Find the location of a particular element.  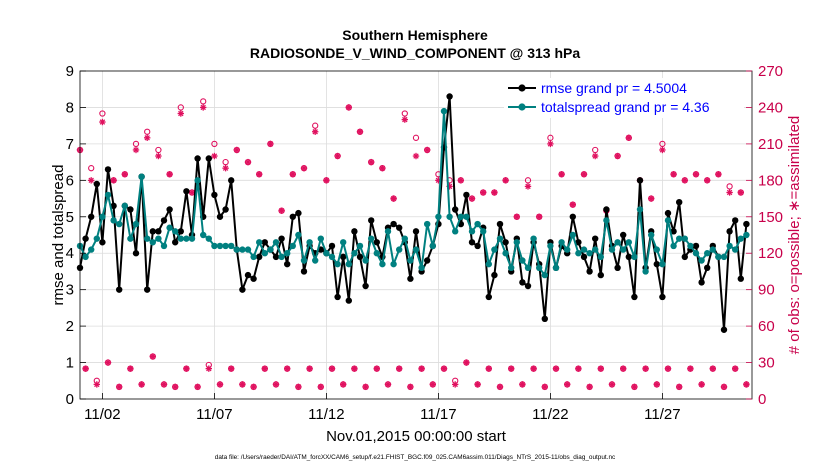

left-tick-label: 2 is located at coordinates (70, 326).